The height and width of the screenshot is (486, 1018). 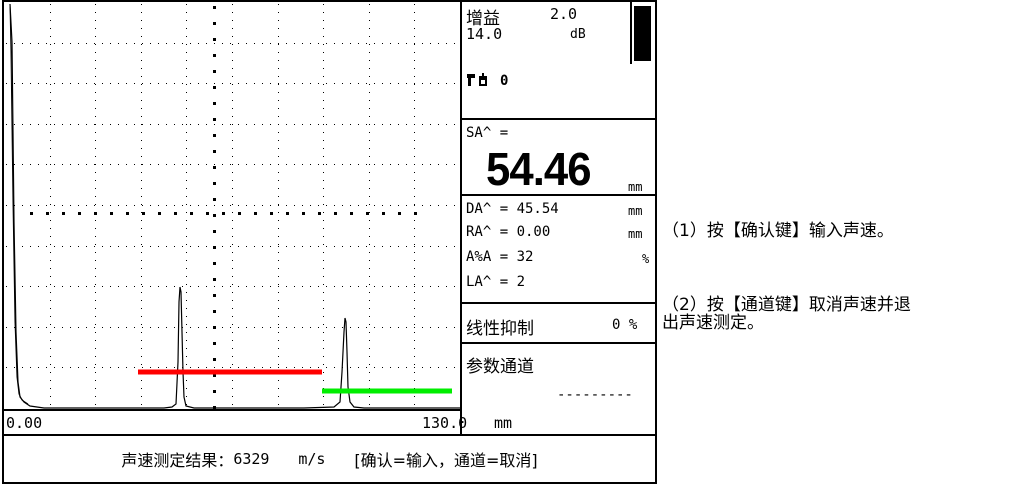 I want to click on linear-suppression-value: 0 %, so click(x=625, y=325).